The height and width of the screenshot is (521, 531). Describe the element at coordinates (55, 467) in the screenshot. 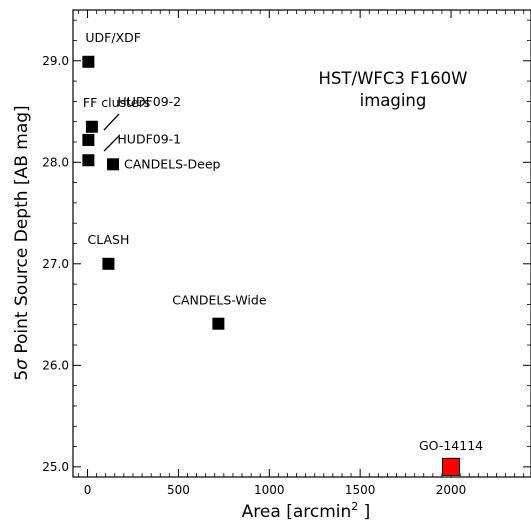

I see `y-tick-label: 25.0` at that location.